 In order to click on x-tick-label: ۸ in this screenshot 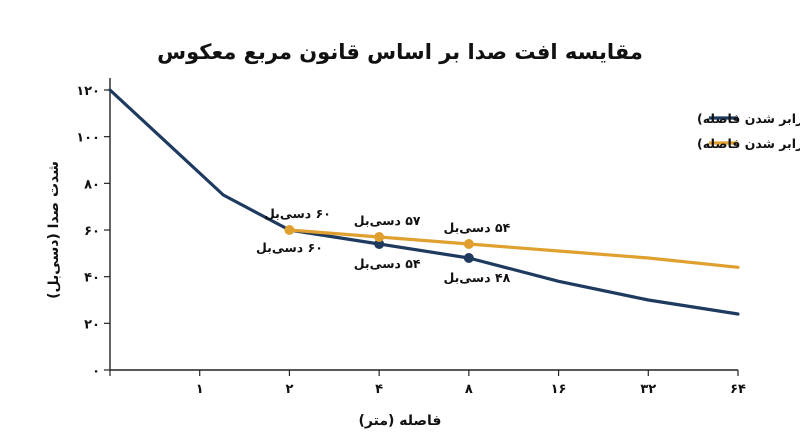, I will do `click(469, 389)`.